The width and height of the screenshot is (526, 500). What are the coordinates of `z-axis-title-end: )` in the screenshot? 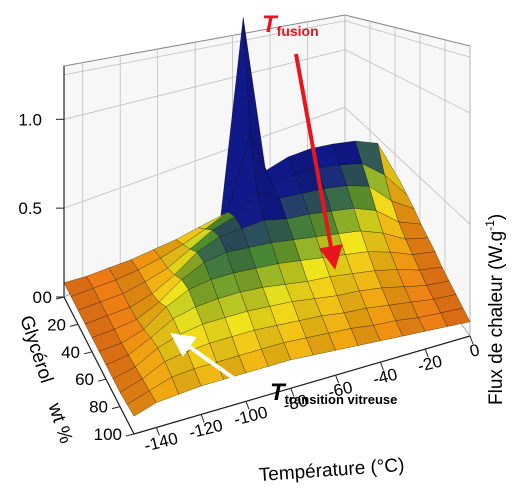 It's located at (496, 217).